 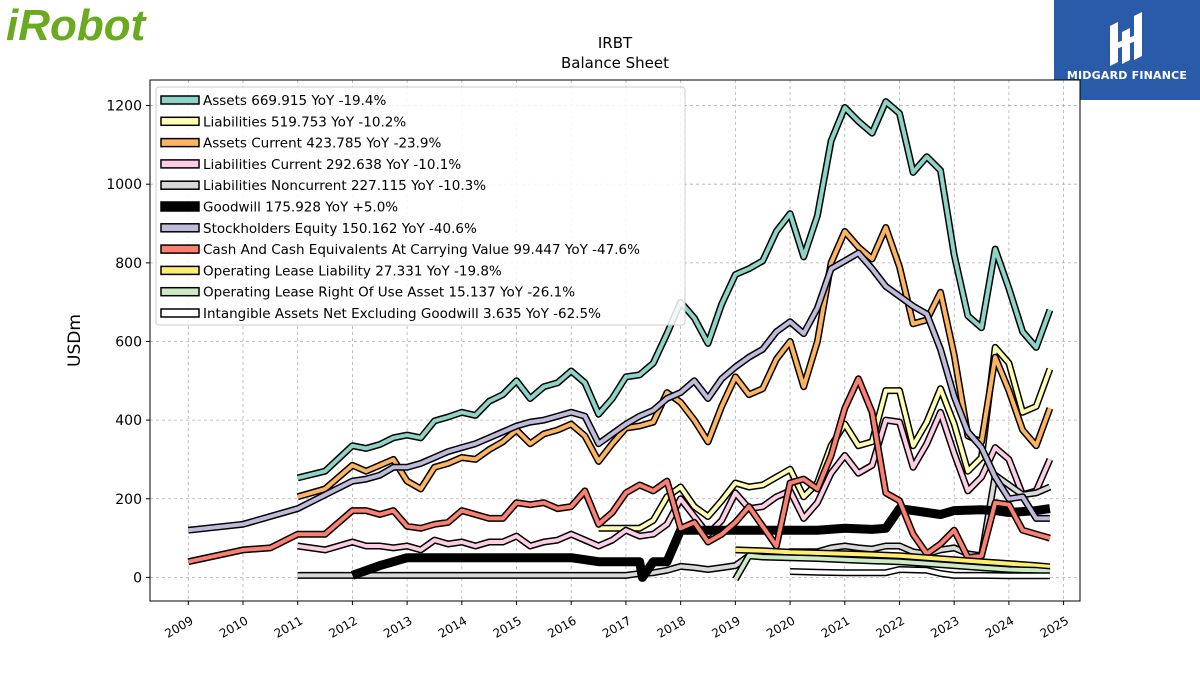 I want to click on y-tick-label: 1000, so click(x=124, y=185).